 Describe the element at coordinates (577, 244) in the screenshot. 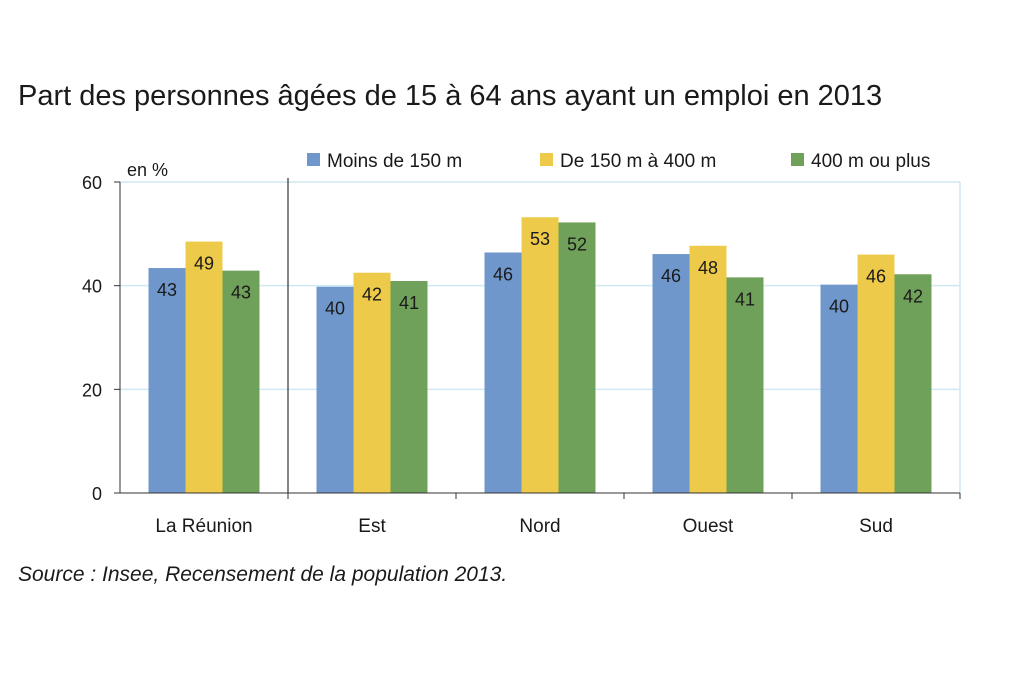

I see `data-label: 52` at that location.